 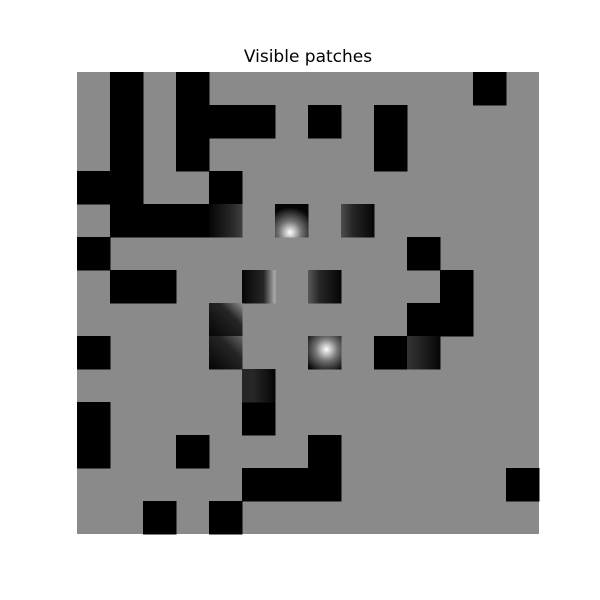 I want to click on chart-title: Visible patches, so click(x=308, y=57).